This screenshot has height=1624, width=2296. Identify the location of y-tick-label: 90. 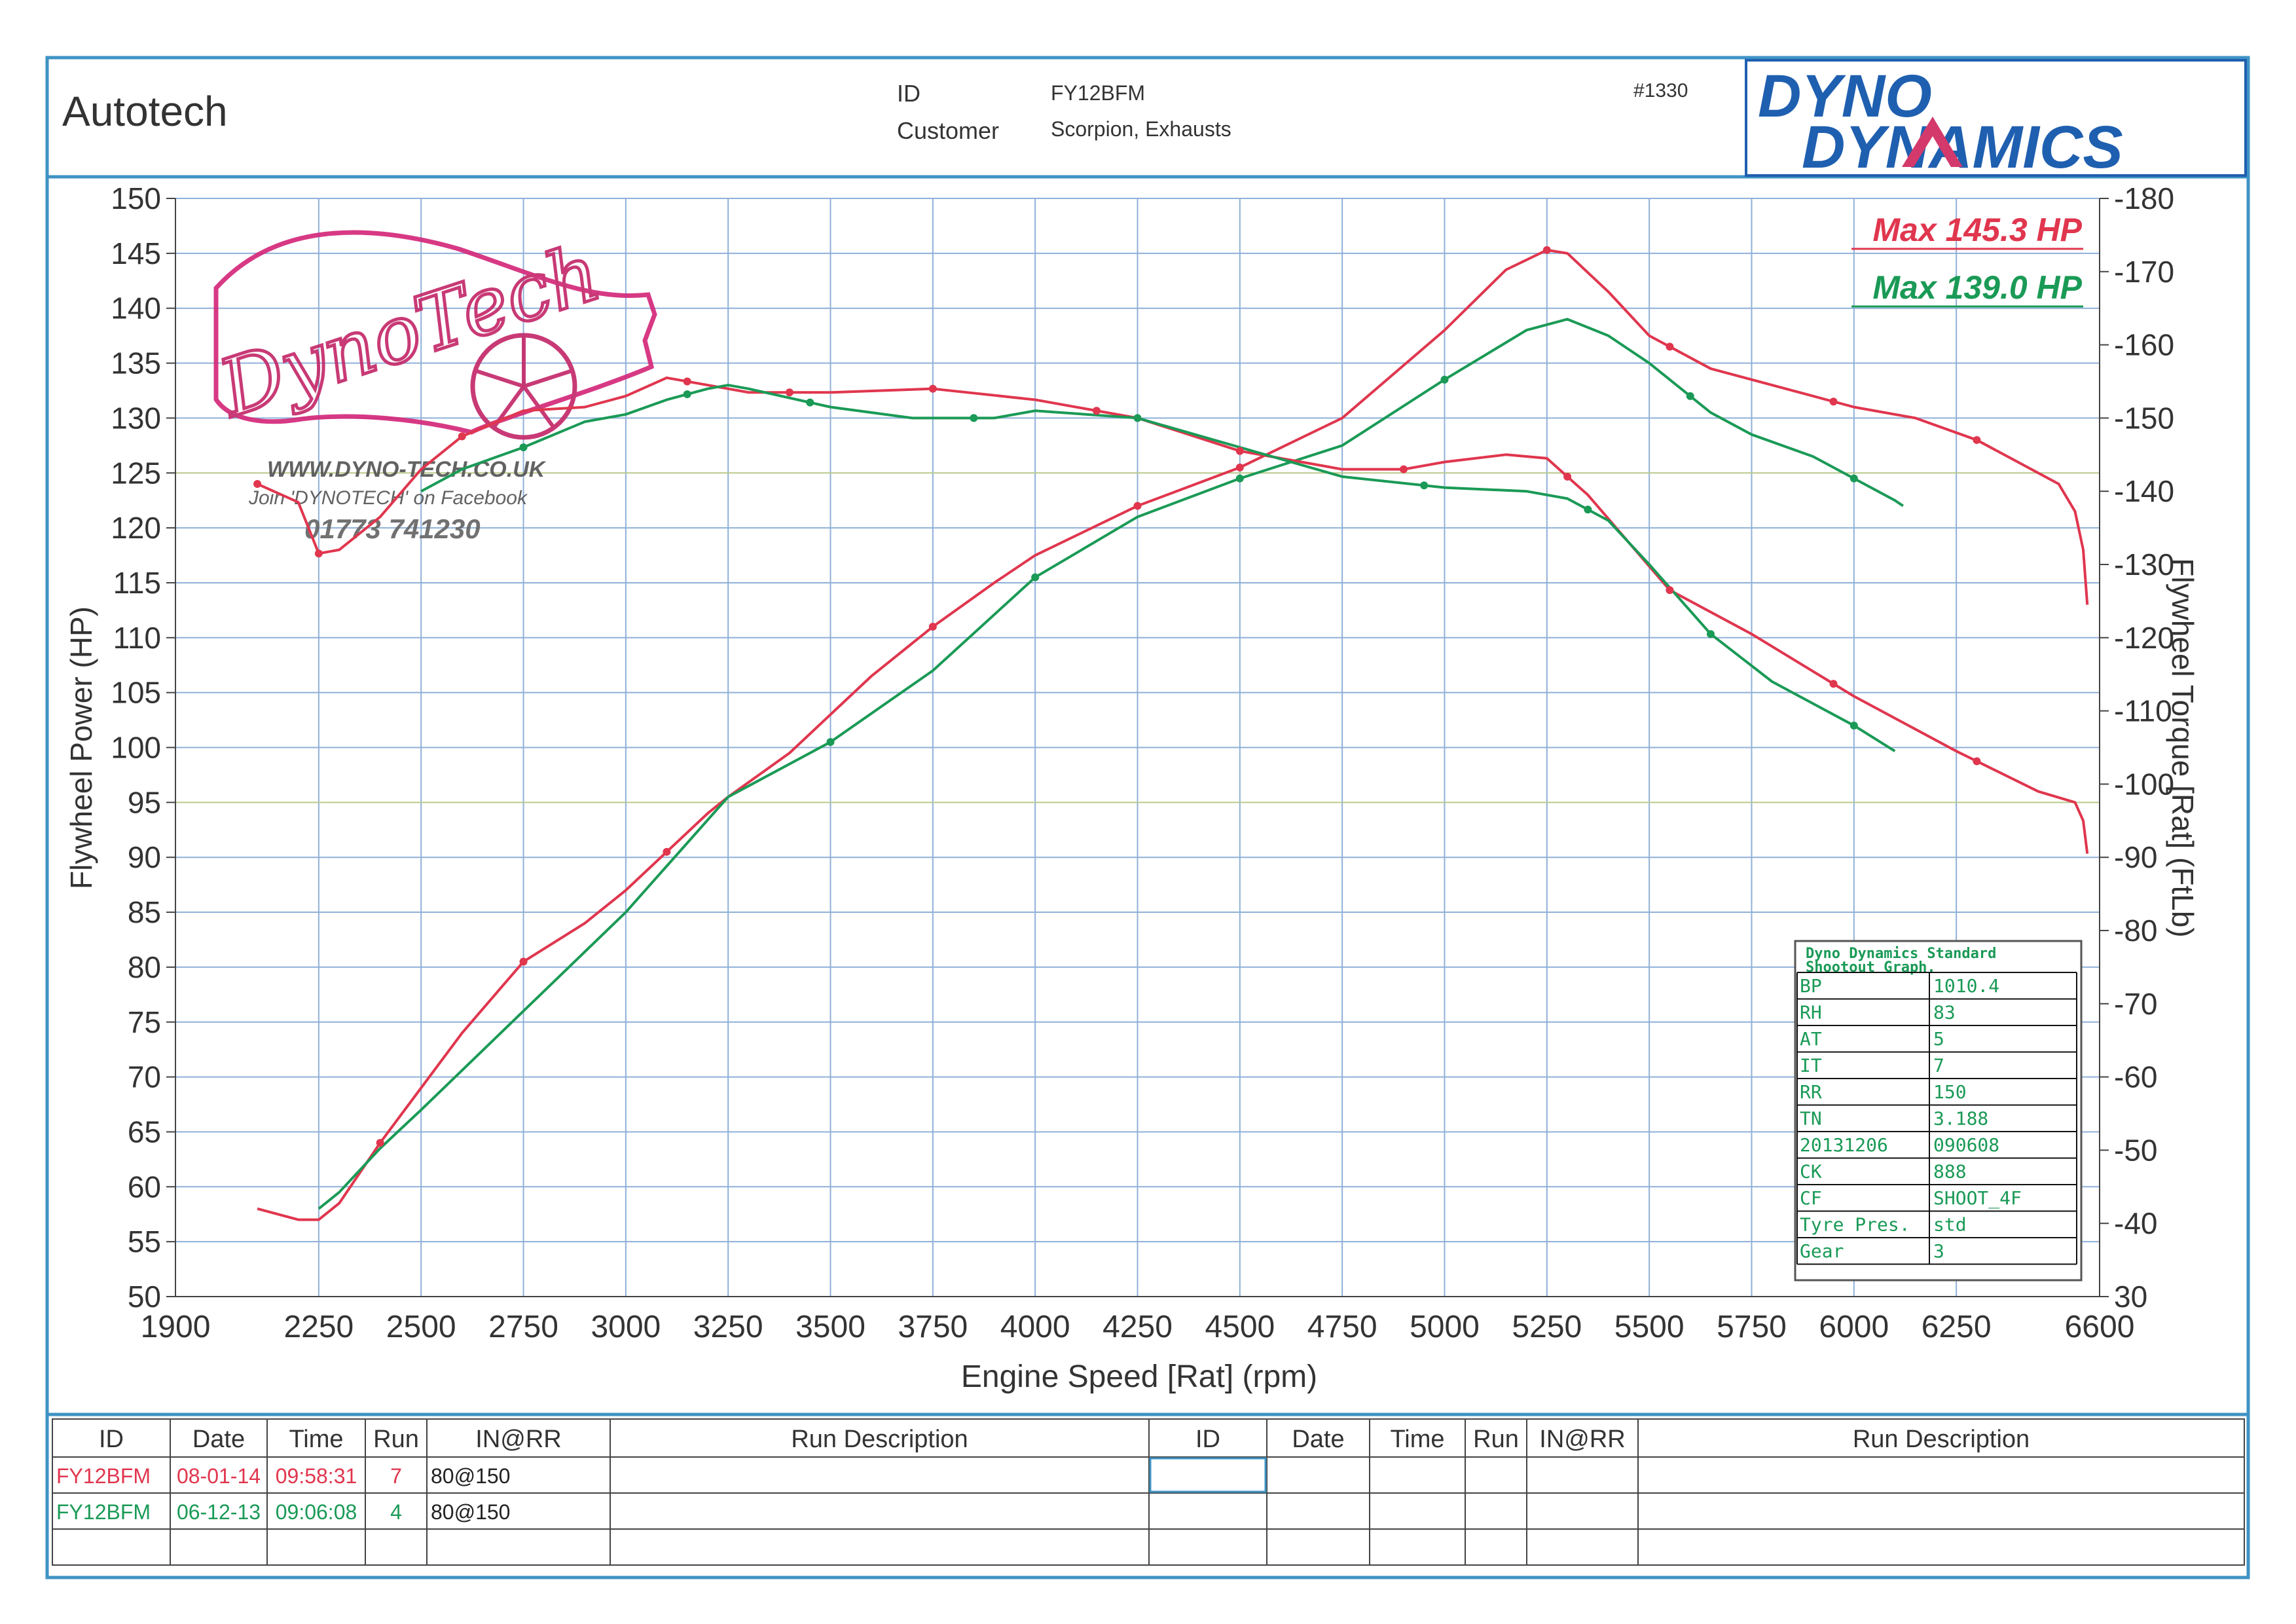
(144, 857).